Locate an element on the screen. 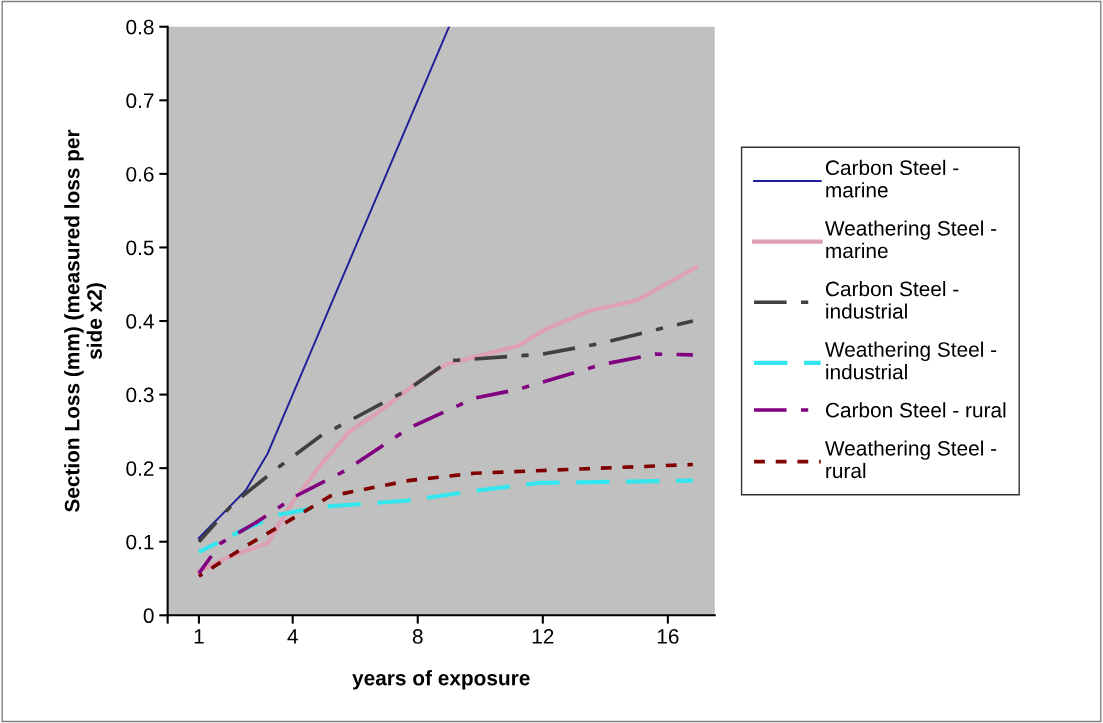 This screenshot has height=723, width=1103. legend-label: Carbon Steel - rural is located at coordinates (915, 410).